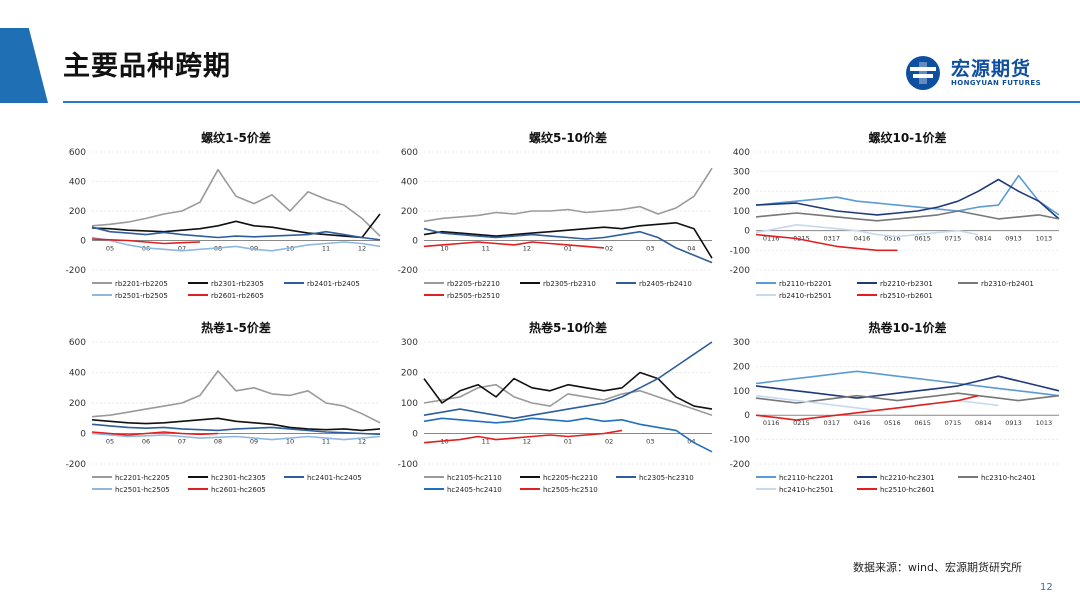 The image size is (1080, 608). Describe the element at coordinates (953, 423) in the screenshot. I see `x-tick-label: 0715` at that location.